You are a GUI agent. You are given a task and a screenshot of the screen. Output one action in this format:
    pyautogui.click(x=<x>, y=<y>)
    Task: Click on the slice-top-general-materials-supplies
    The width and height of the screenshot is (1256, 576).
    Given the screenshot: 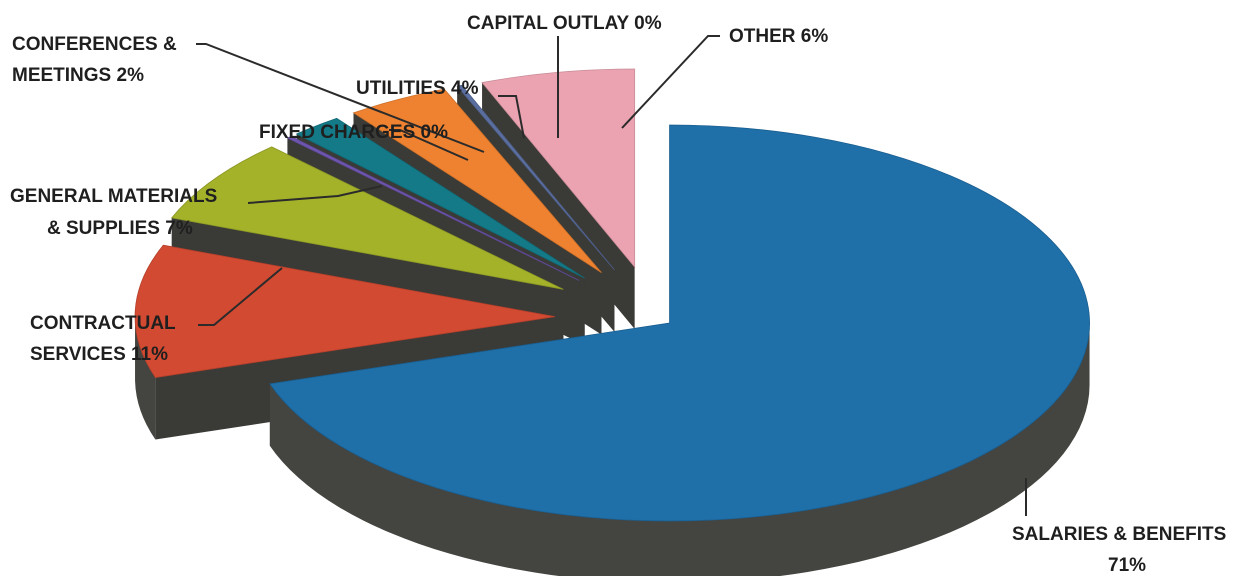 What is the action you would take?
    pyautogui.click(x=367, y=218)
    